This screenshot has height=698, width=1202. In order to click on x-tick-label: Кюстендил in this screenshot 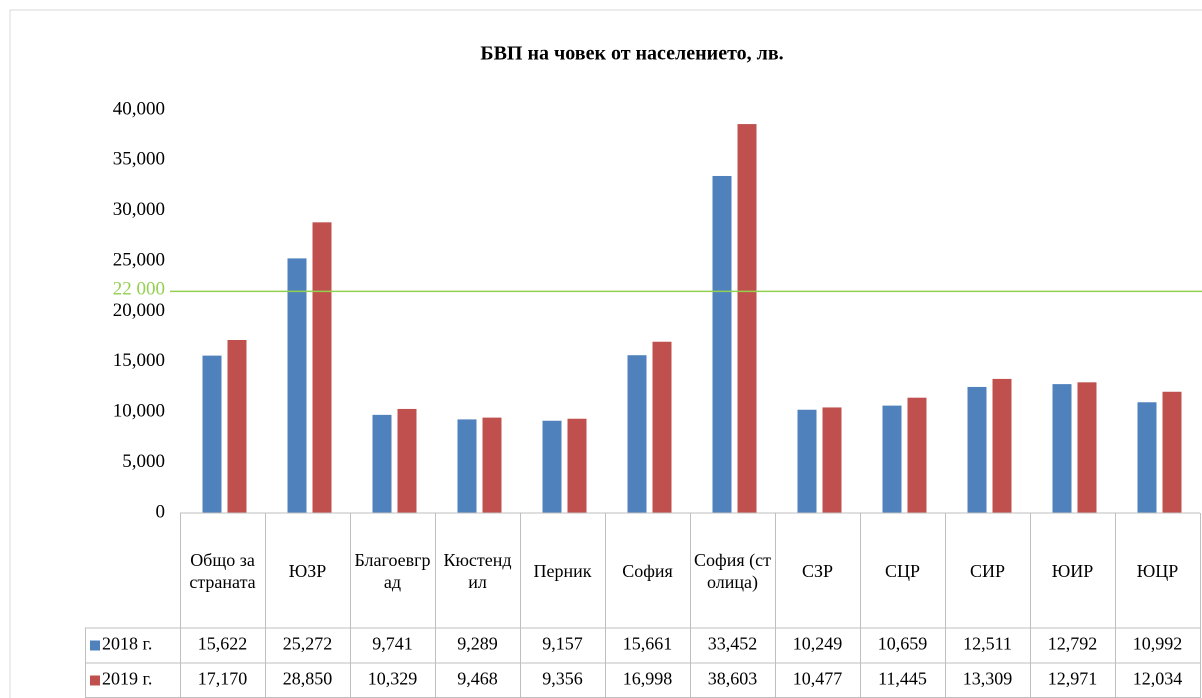, I will do `click(477, 570)`.